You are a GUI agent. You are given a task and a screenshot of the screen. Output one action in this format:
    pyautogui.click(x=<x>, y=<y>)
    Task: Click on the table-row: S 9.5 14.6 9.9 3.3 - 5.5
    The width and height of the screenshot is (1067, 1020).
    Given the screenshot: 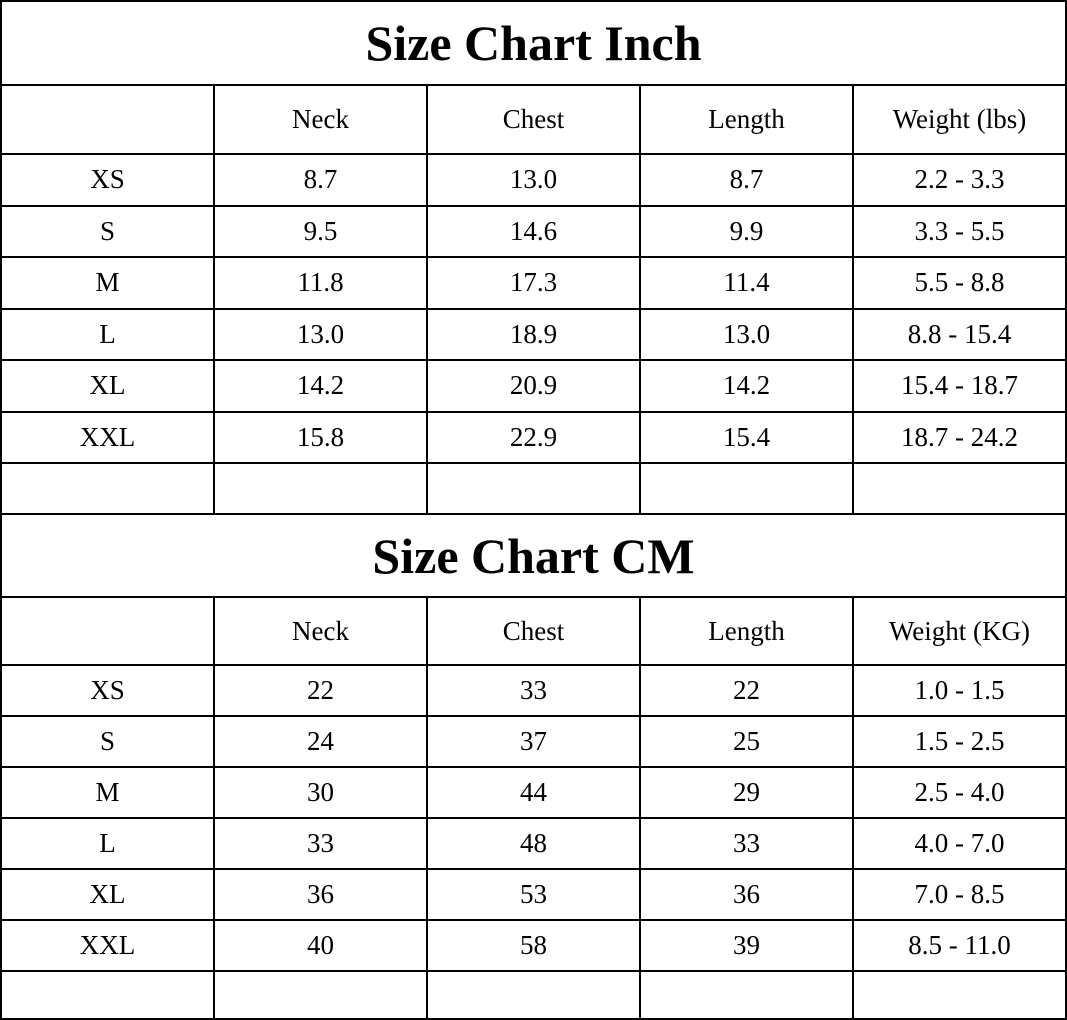 What is the action you would take?
    pyautogui.click(x=533, y=231)
    